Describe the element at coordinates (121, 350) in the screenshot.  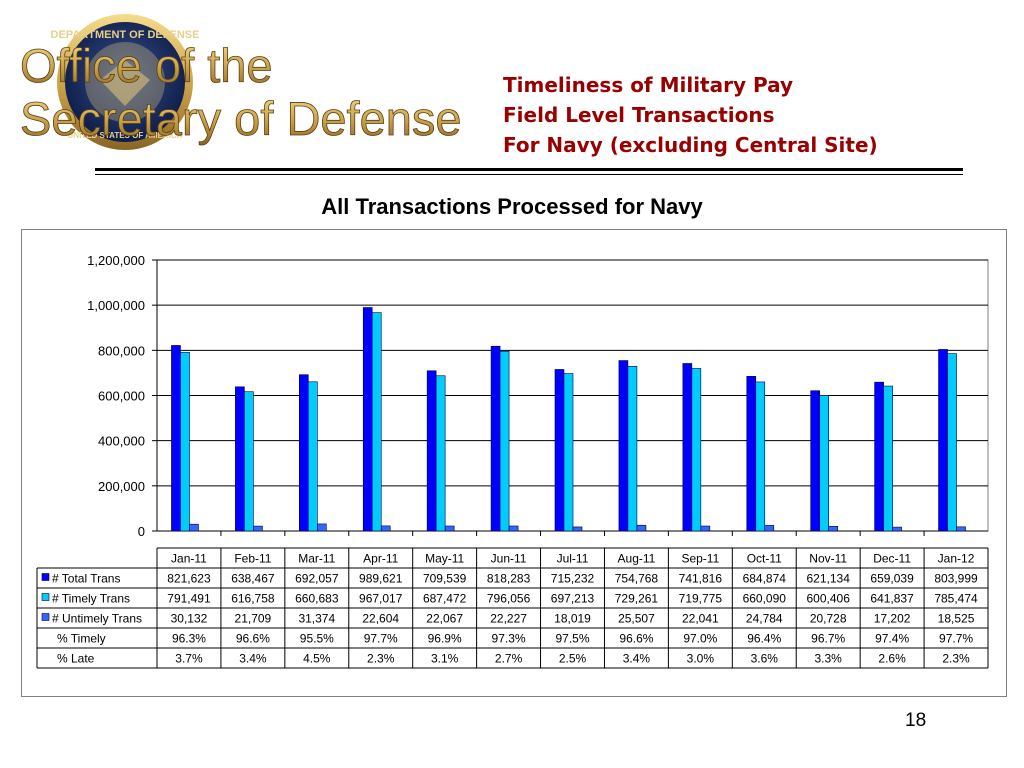
I see `y-tick-label: 800,000` at that location.